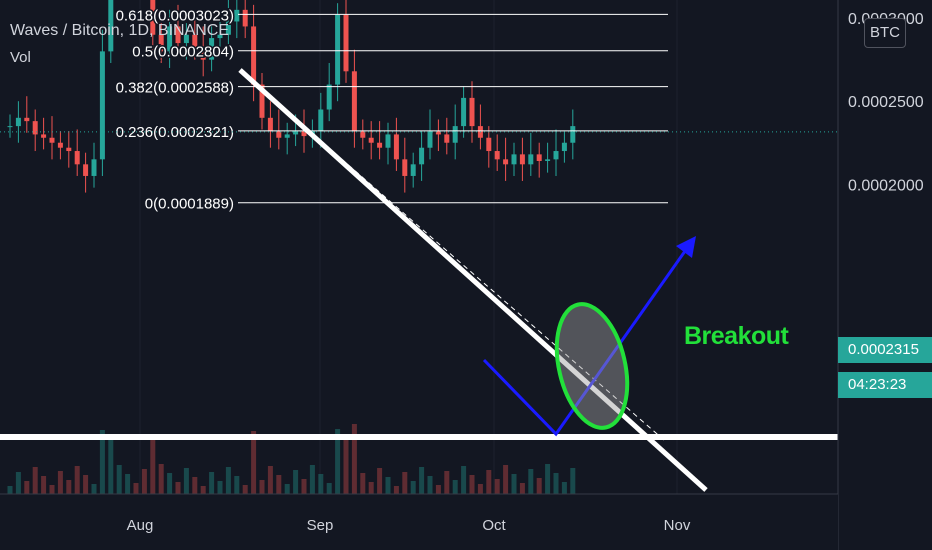 Image resolution: width=932 pixels, height=550 pixels. Describe the element at coordinates (320, 525) in the screenshot. I see `x-tick-label: Sep` at that location.